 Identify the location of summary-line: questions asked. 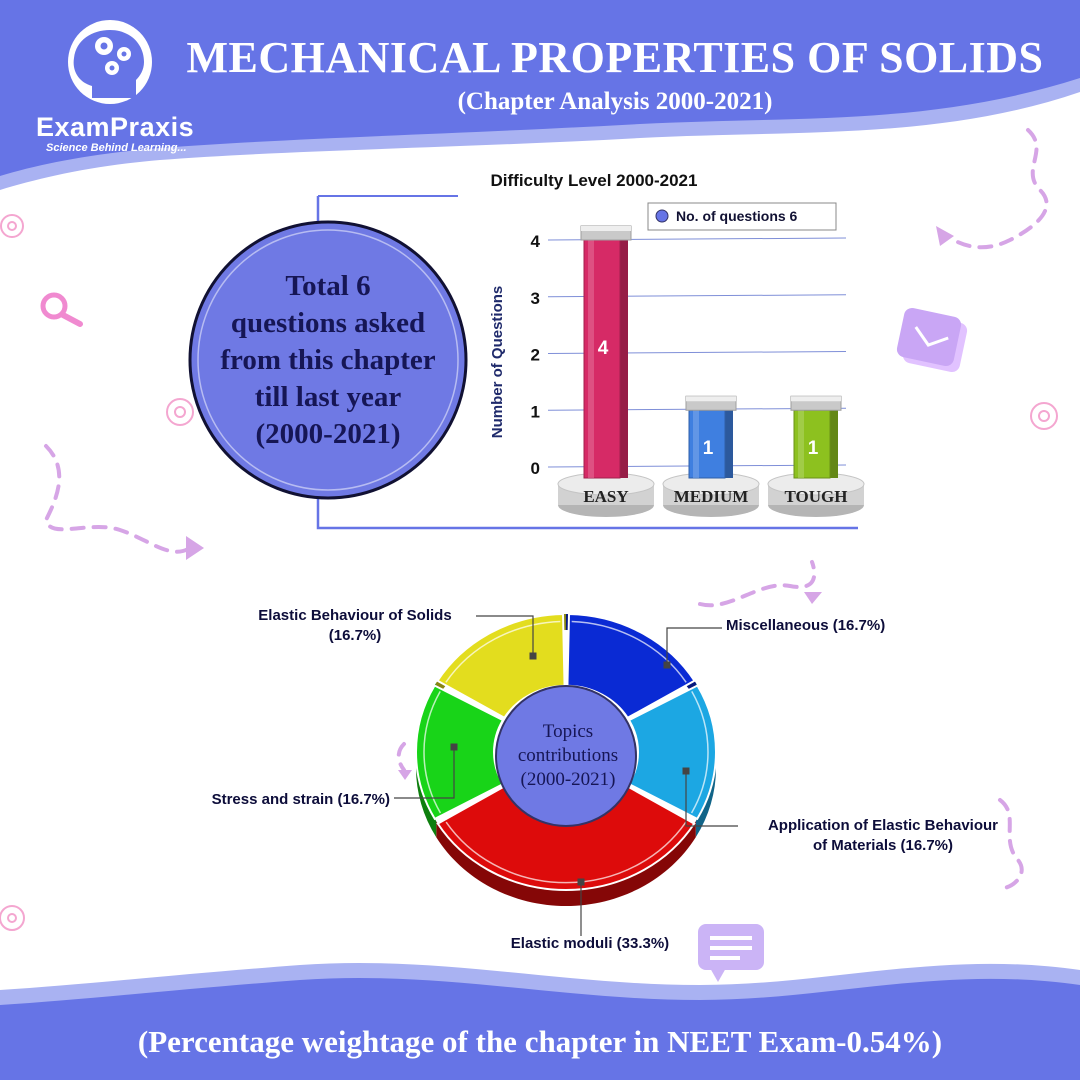
(328, 323).